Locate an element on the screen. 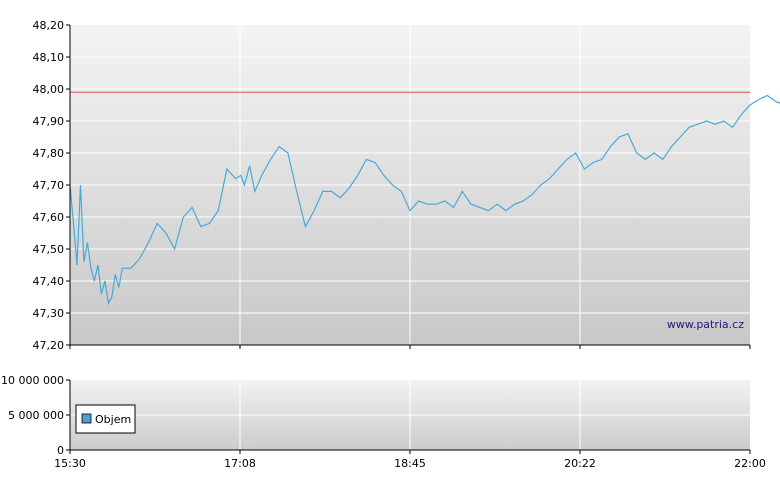 Image resolution: width=780 pixels, height=490 pixels. volume-y-tick-label: 5 000 000 is located at coordinates (36, 415).